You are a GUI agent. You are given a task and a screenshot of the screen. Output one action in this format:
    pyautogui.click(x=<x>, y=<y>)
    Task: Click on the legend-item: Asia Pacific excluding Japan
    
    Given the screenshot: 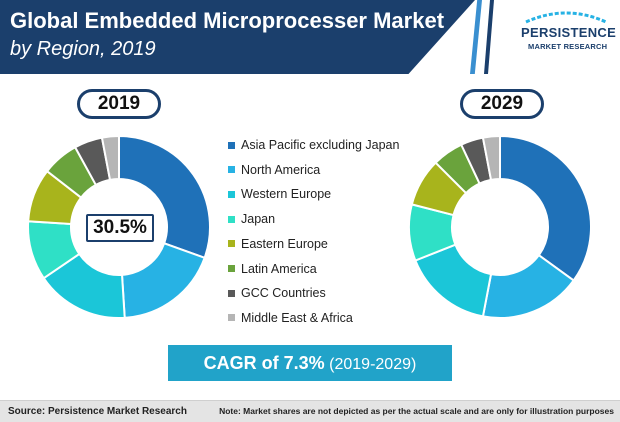 What is the action you would take?
    pyautogui.click(x=313, y=145)
    